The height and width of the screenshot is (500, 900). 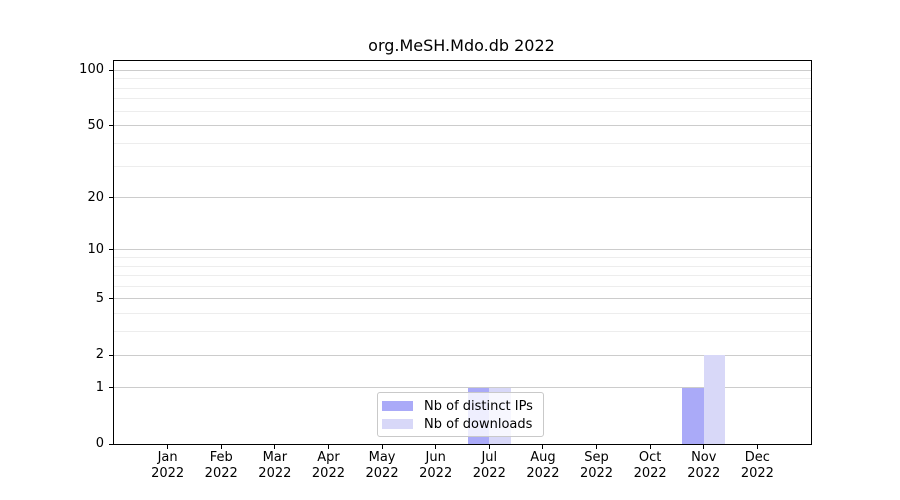 What do you see at coordinates (597, 447) in the screenshot?
I see `x-tick-mark-sep` at bounding box center [597, 447].